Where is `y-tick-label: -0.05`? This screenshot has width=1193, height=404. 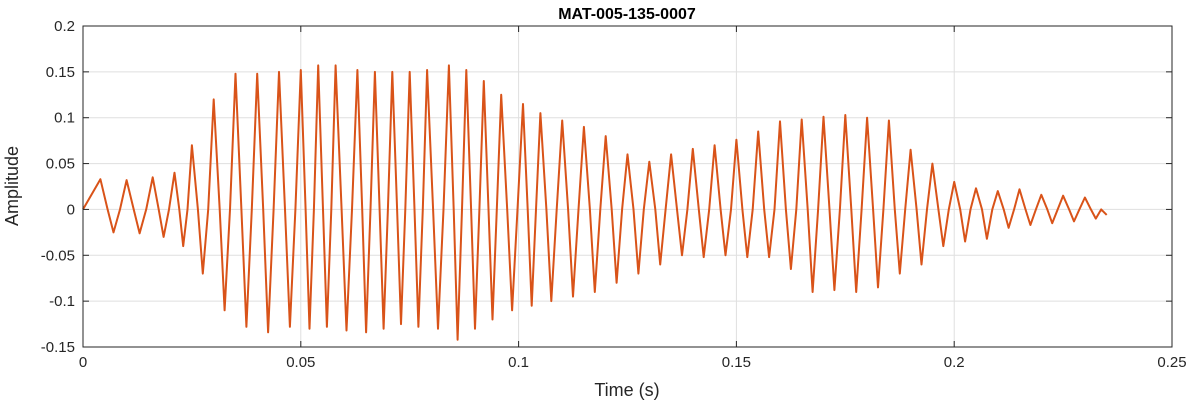
y-tick-label: -0.05 is located at coordinates (58, 255).